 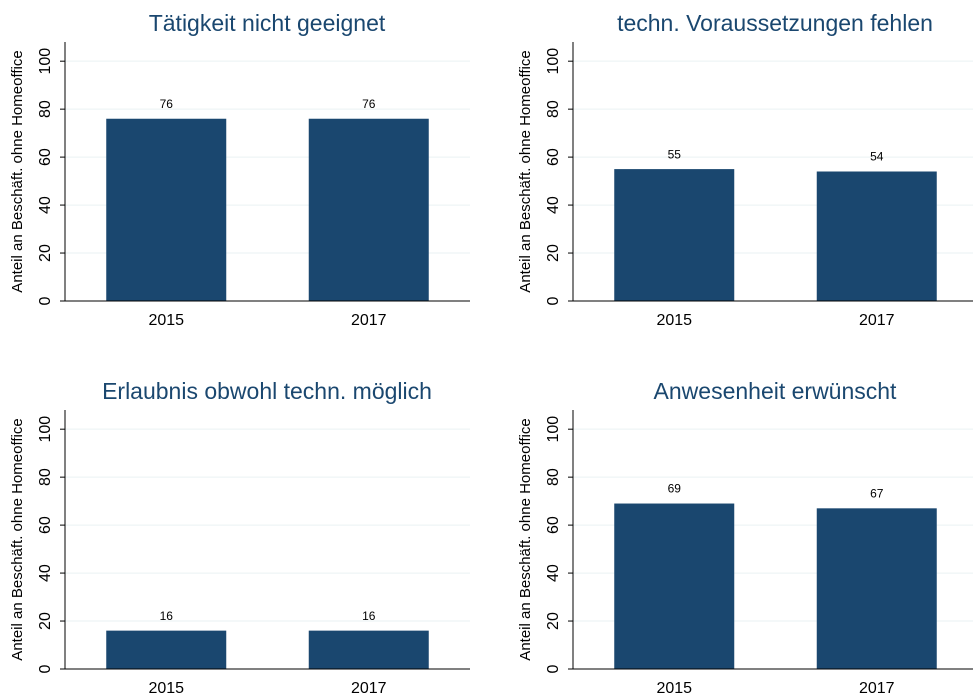 I want to click on panel-title: techn. Voraussetzungen fehlen, so click(x=775, y=23).